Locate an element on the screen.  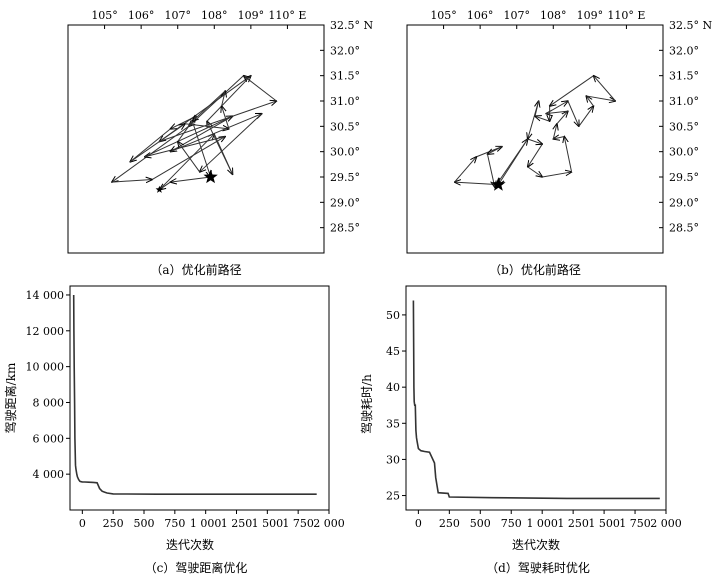
panel-d-x-tick-label: 250 is located at coordinates (449, 523).